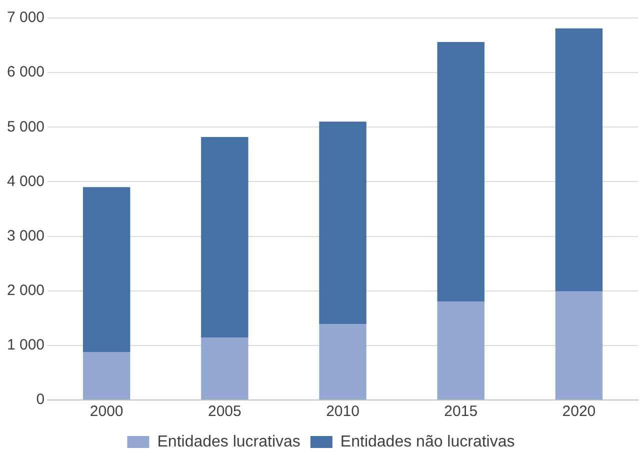 The image size is (640, 460). I want to click on x-tick-label: 2005, so click(225, 411).